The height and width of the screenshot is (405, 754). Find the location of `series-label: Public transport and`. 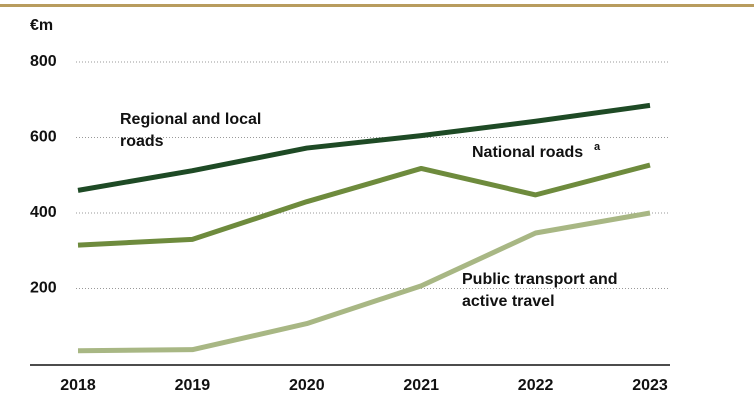

series-label: Public transport and is located at coordinates (540, 279).